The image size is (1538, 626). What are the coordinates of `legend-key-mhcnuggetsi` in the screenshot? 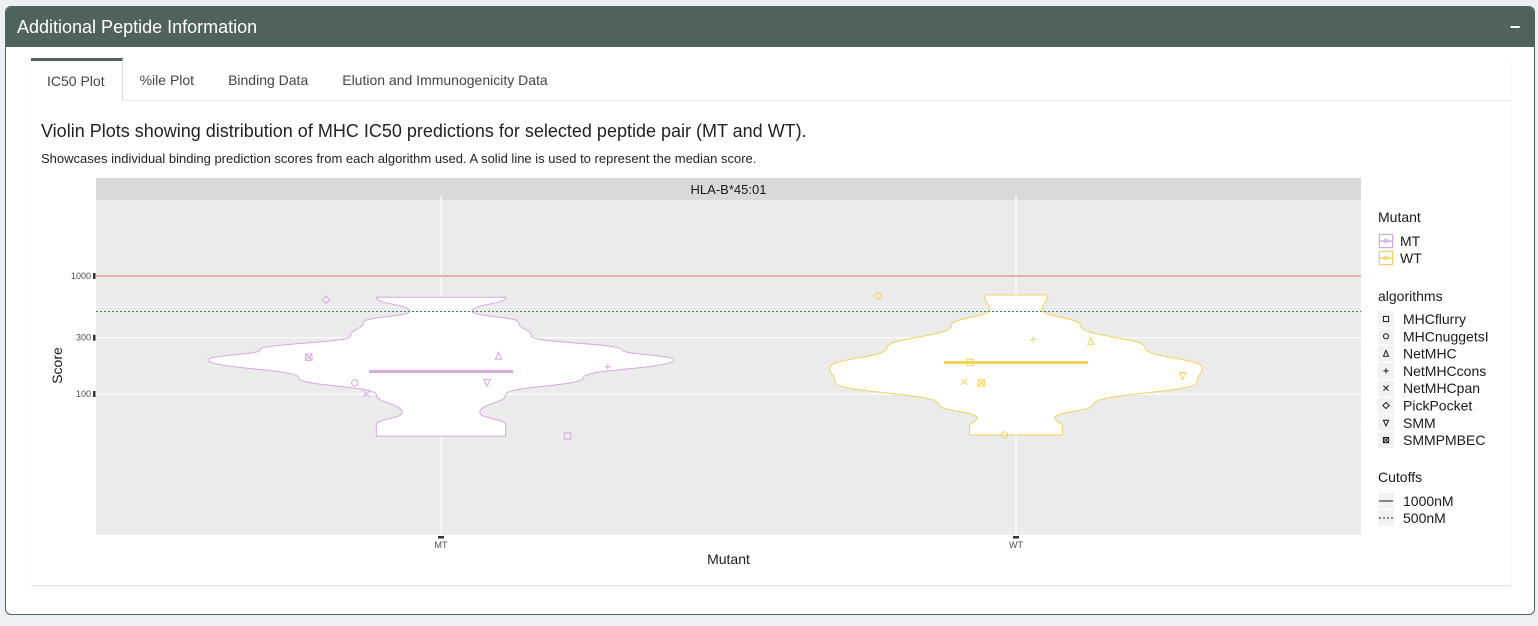 It's located at (1386, 336).